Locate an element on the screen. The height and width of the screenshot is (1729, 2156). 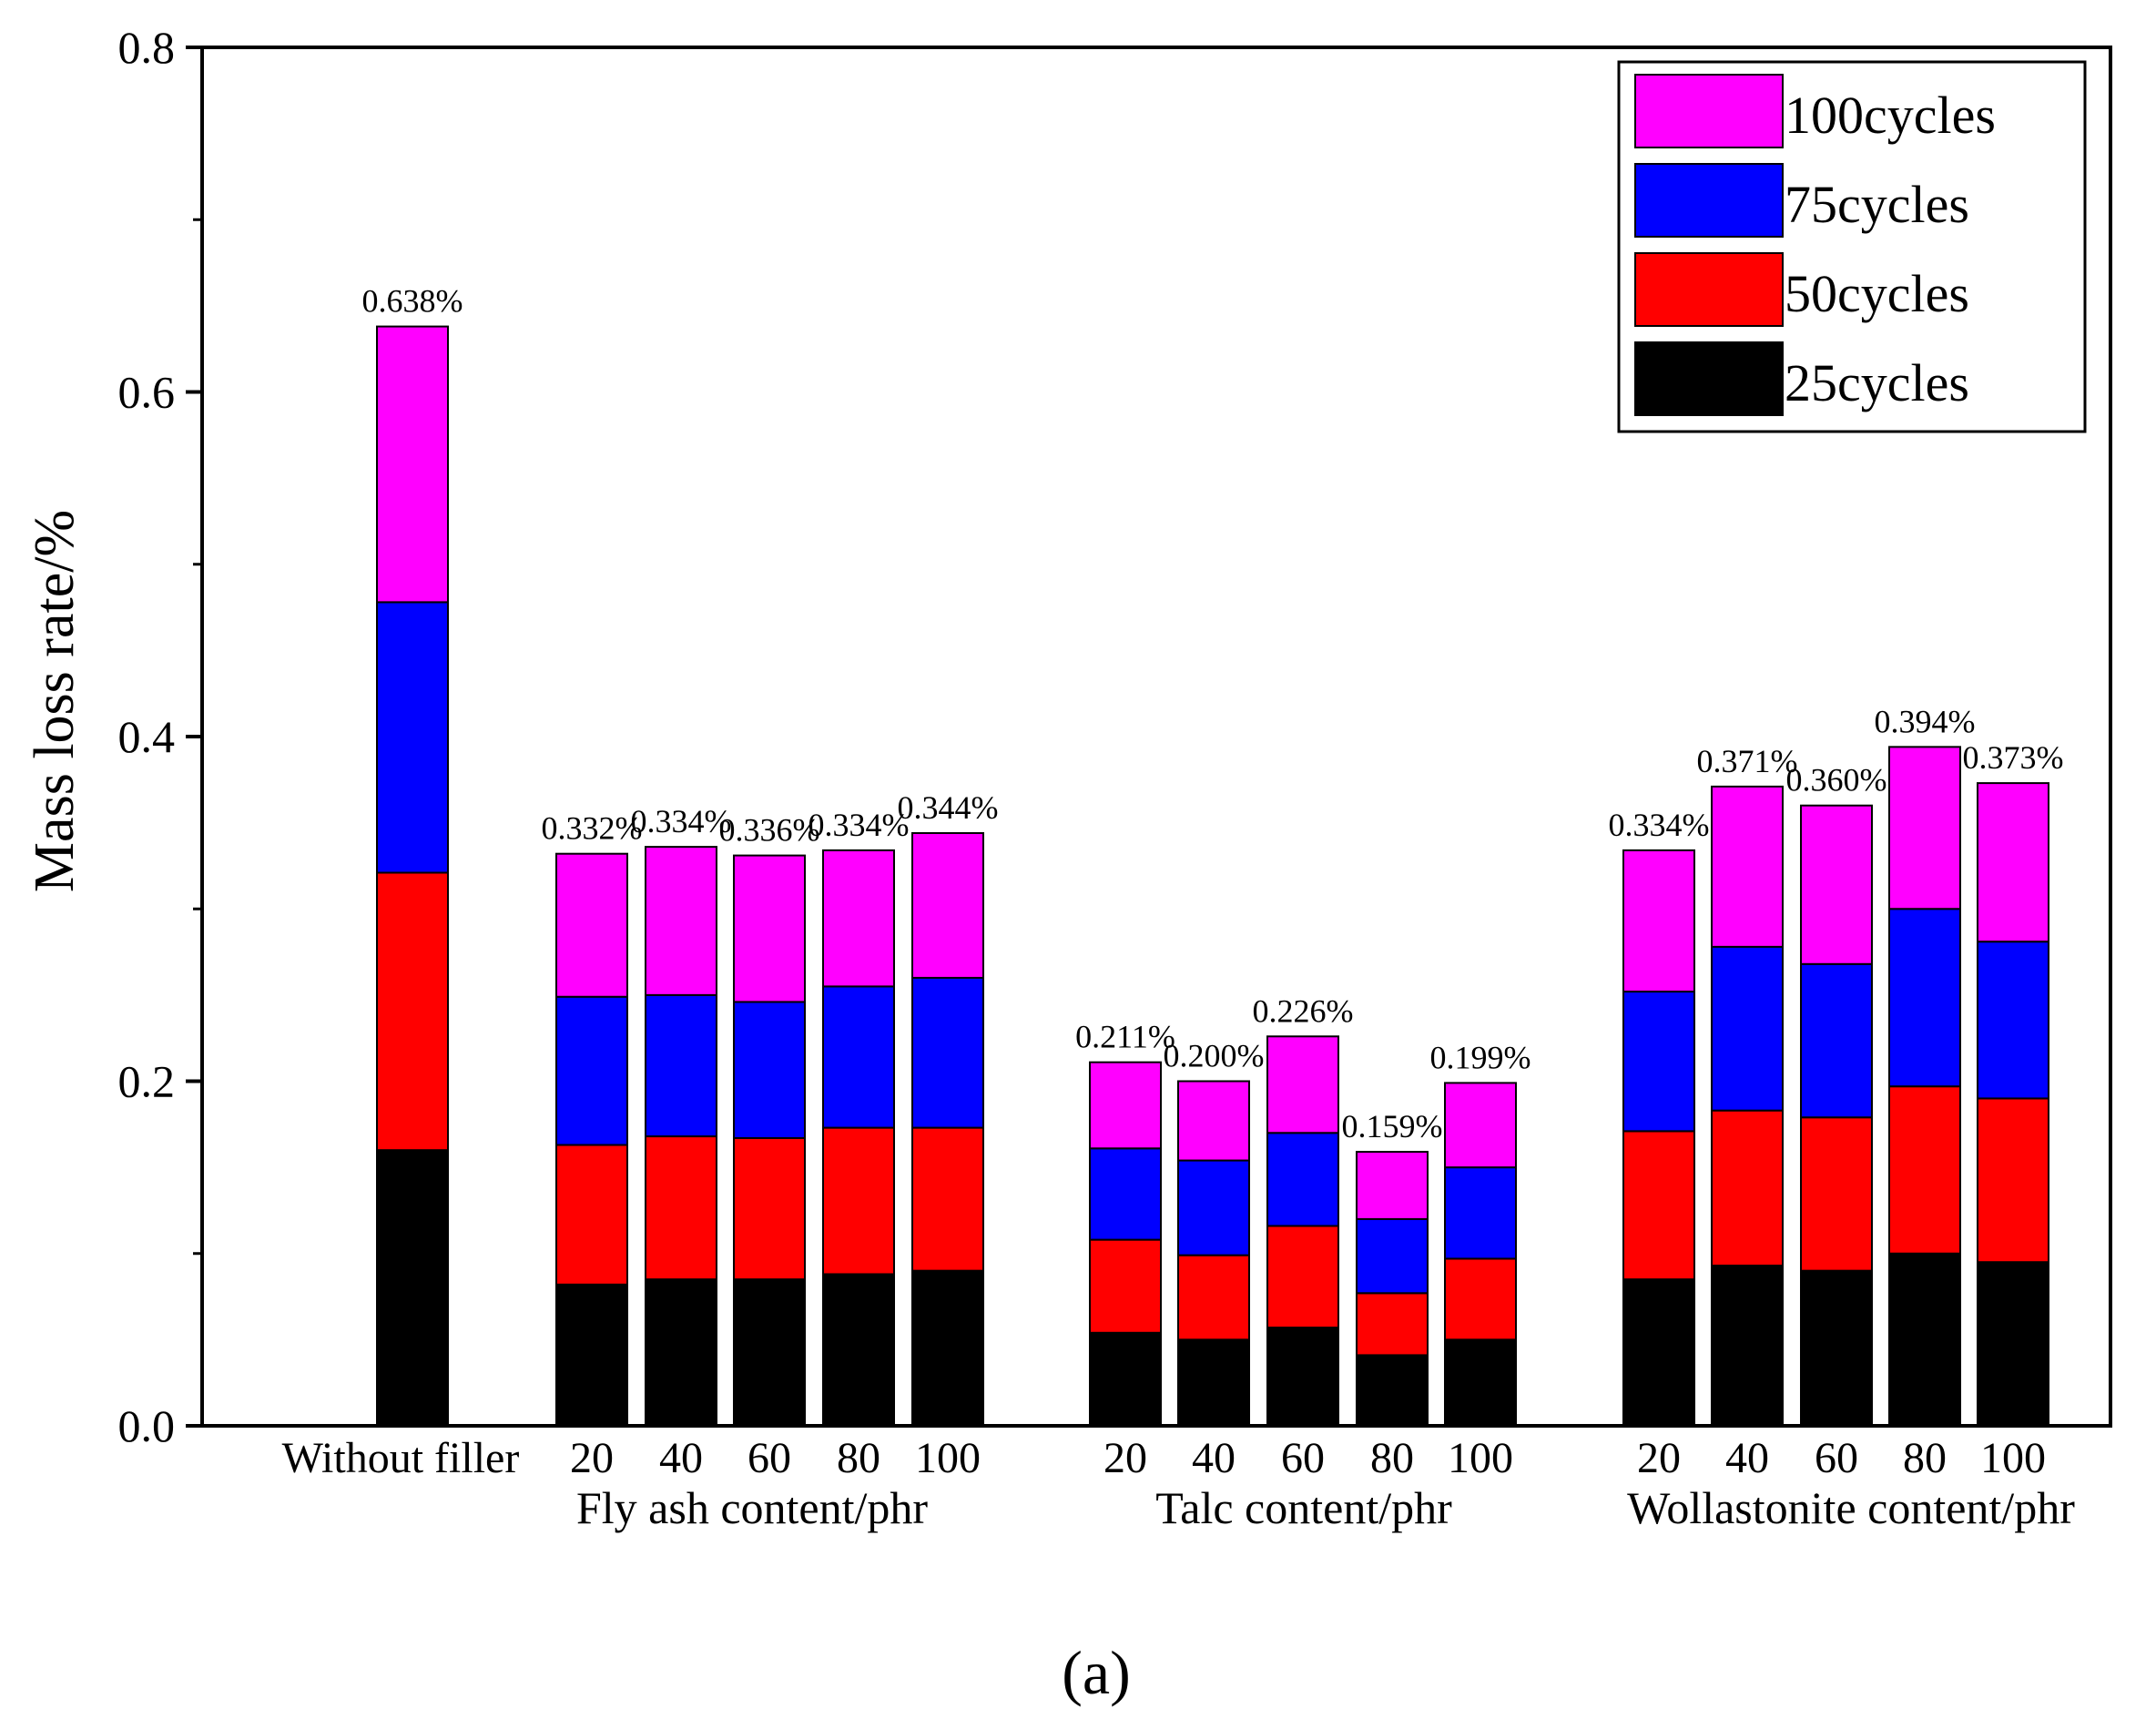
group-label: Talc content/phr is located at coordinates (1304, 1508).